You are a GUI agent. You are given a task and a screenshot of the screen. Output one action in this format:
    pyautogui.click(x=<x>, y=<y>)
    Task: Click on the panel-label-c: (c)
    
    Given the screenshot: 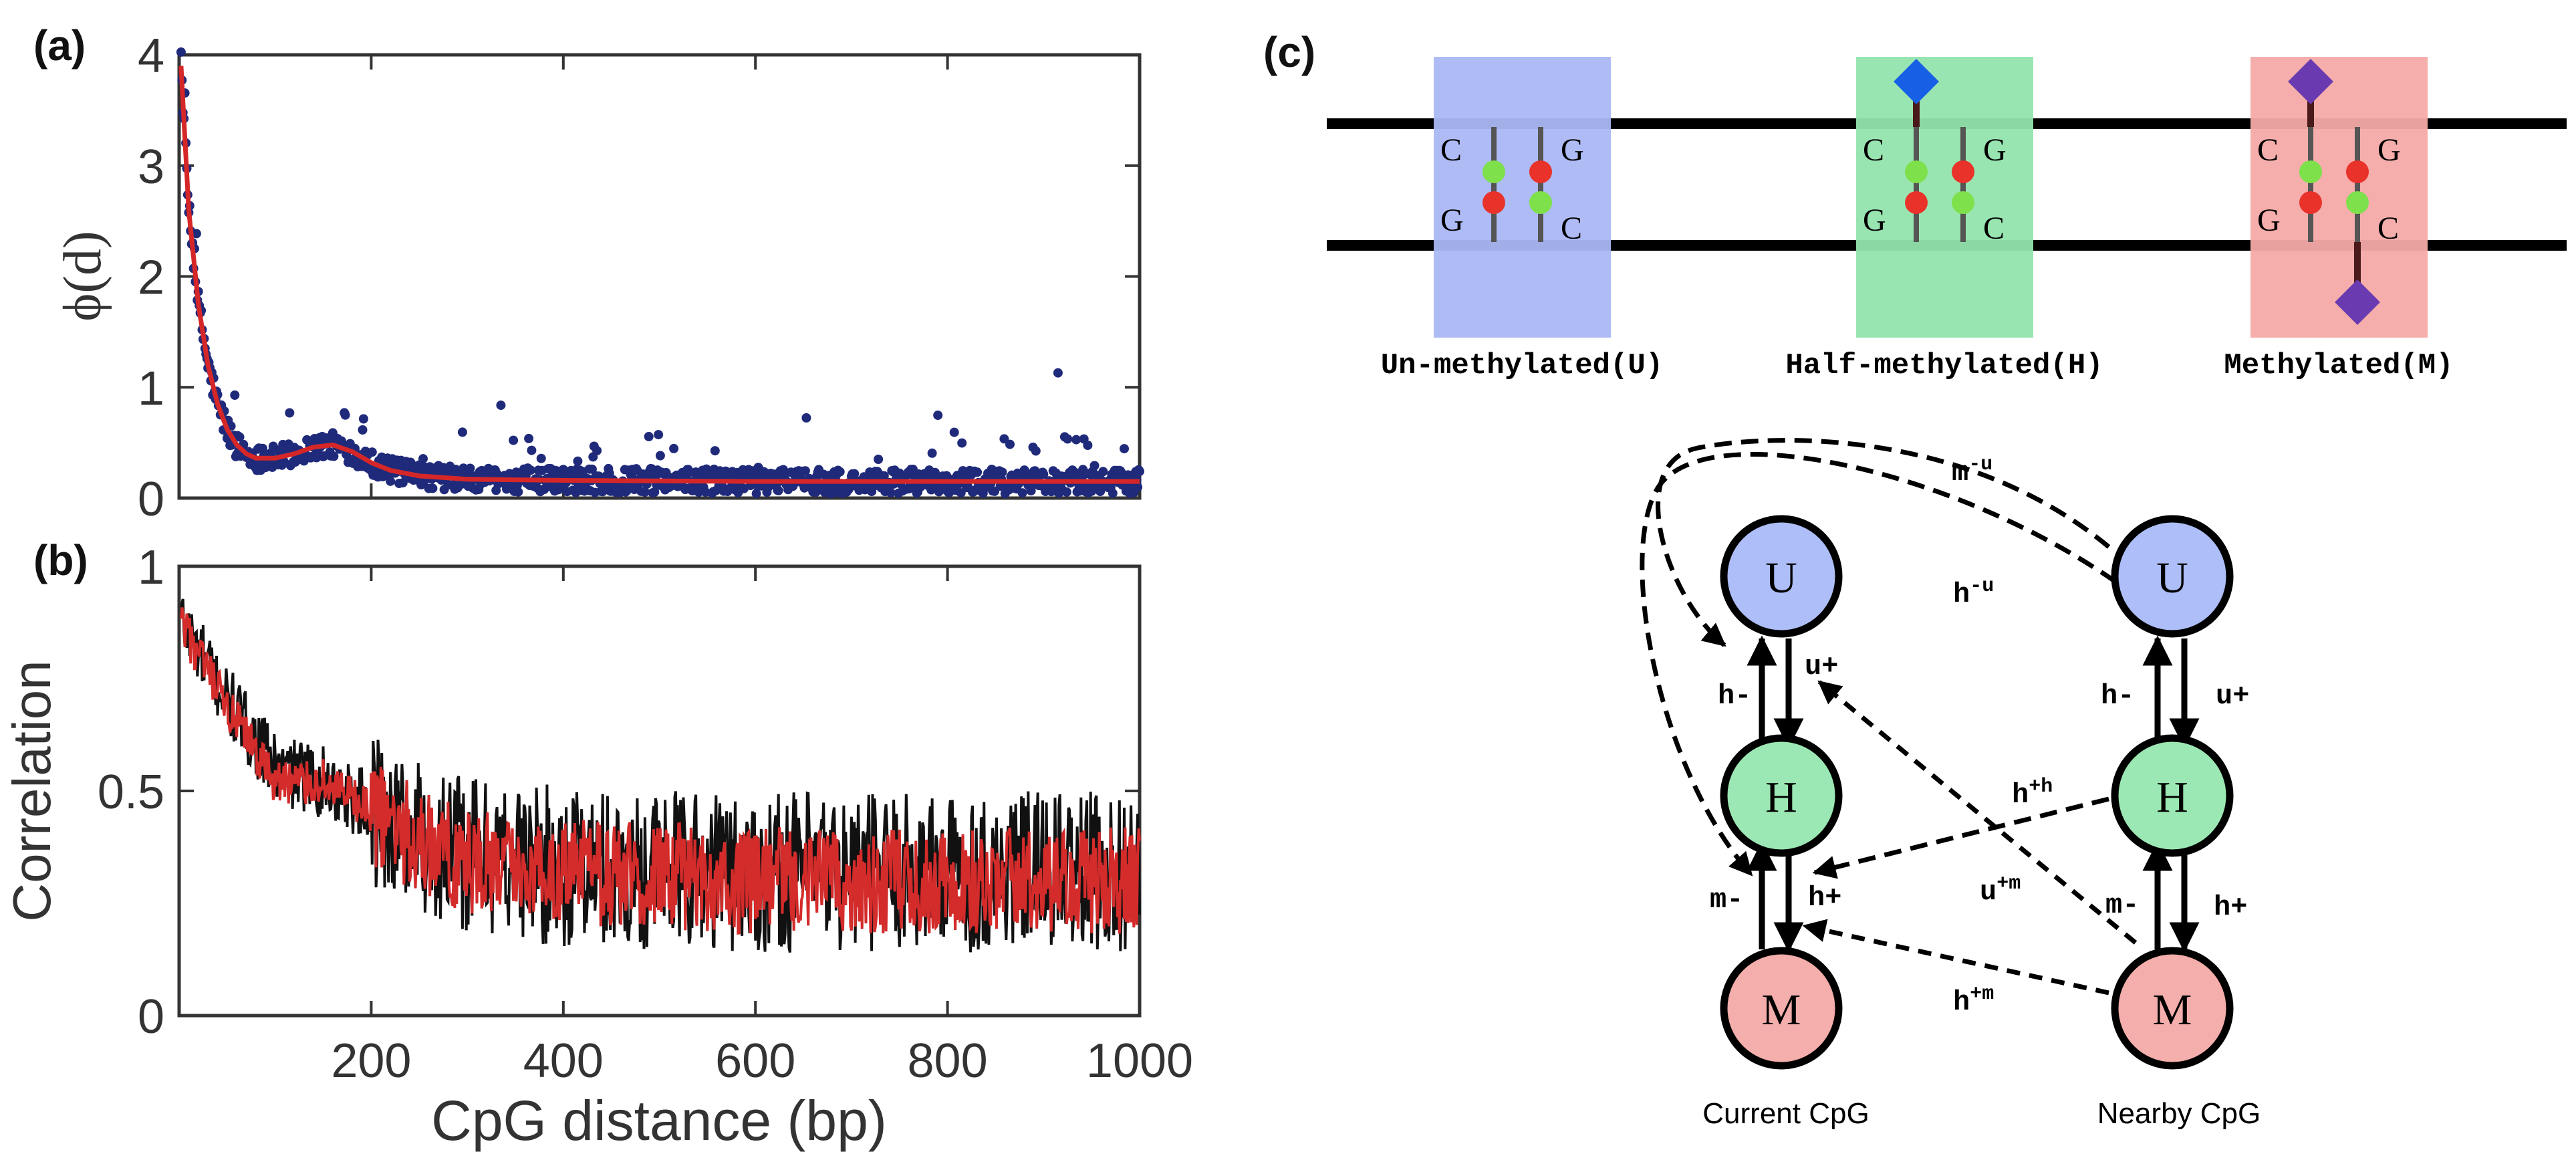 What is the action you would take?
    pyautogui.click(x=1289, y=52)
    